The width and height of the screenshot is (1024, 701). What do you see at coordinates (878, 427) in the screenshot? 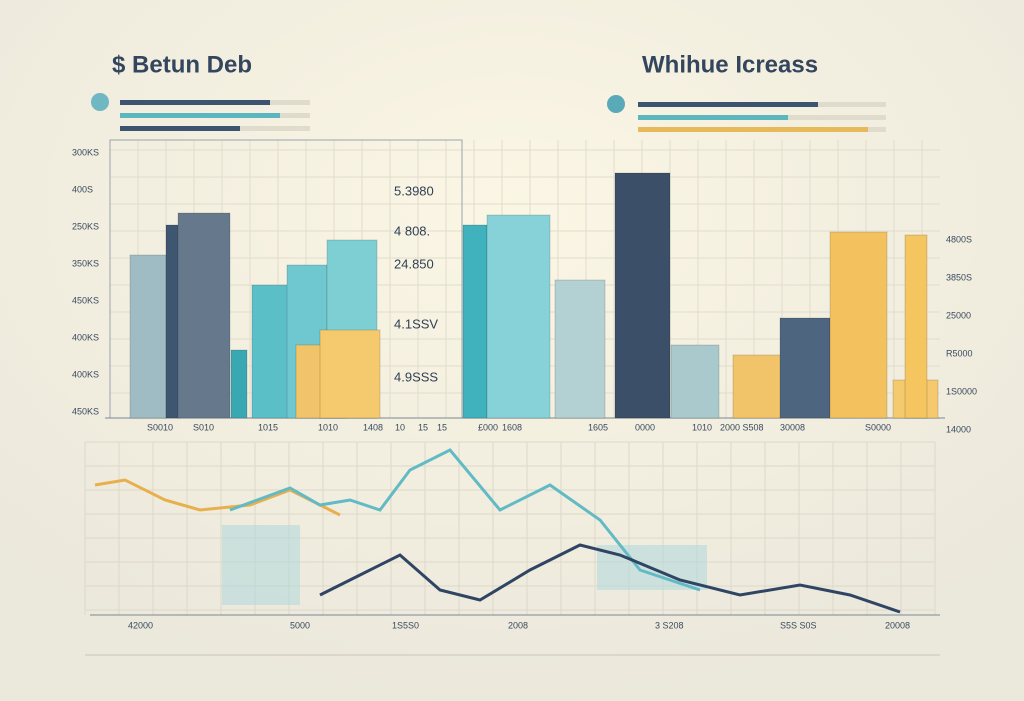
I see `label: S0000` at bounding box center [878, 427].